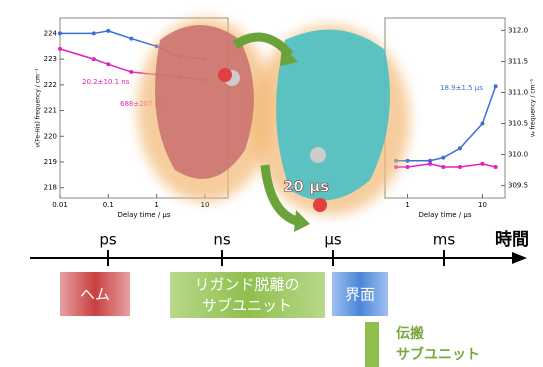 This screenshot has width=543, height=367. What do you see at coordinates (38, 107) in the screenshot?
I see `y-axis-label: ν(Fe-His) frequency / cm⁻¹` at bounding box center [38, 107].